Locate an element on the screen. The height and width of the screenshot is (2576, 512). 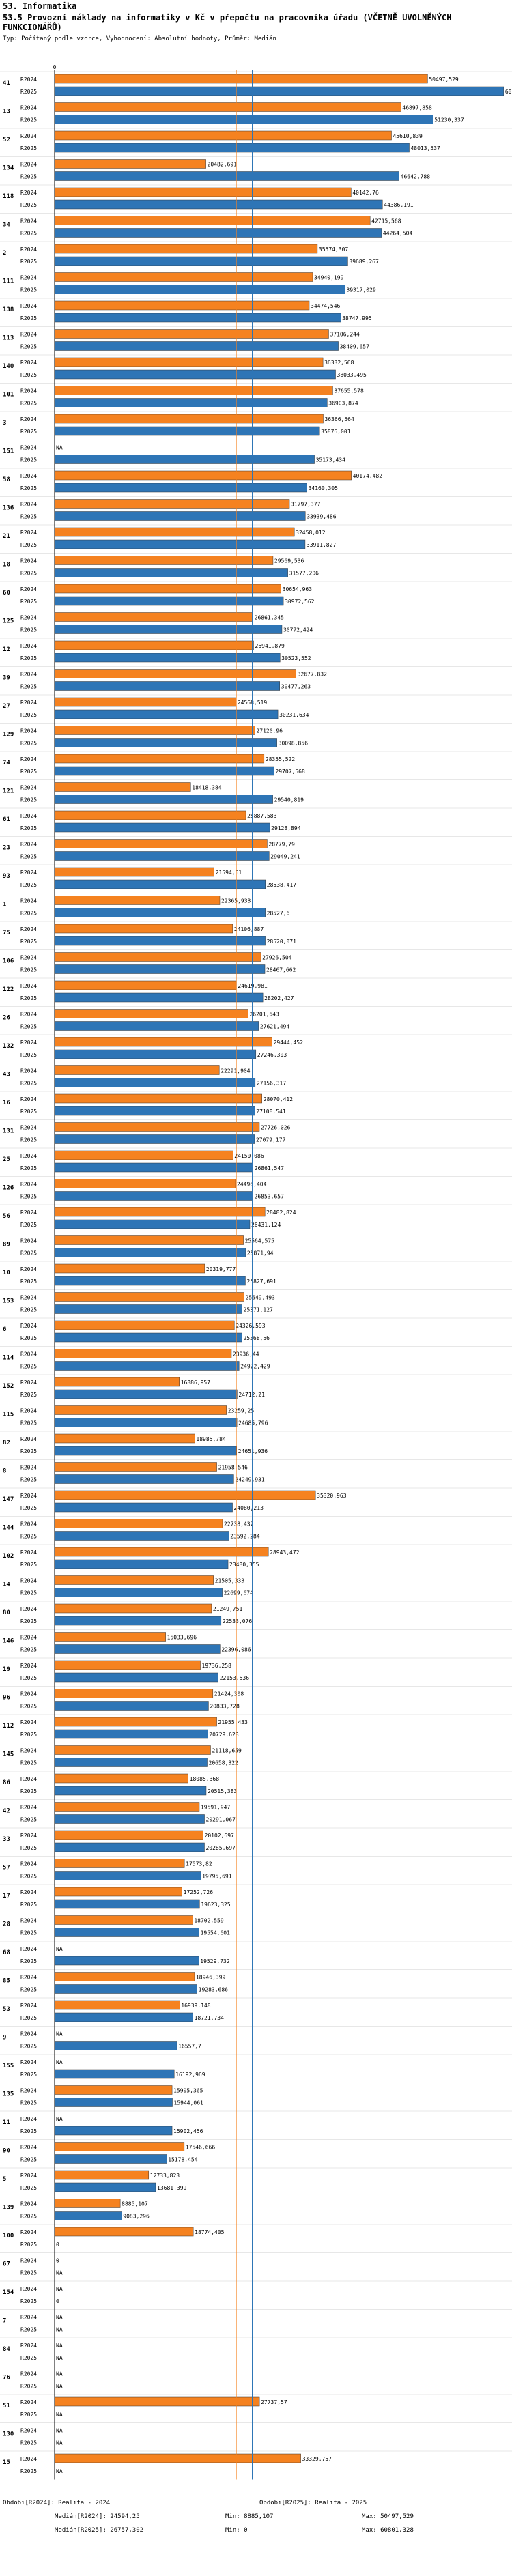
value-label-r2025: 28520,071 is located at coordinates (282, 942).